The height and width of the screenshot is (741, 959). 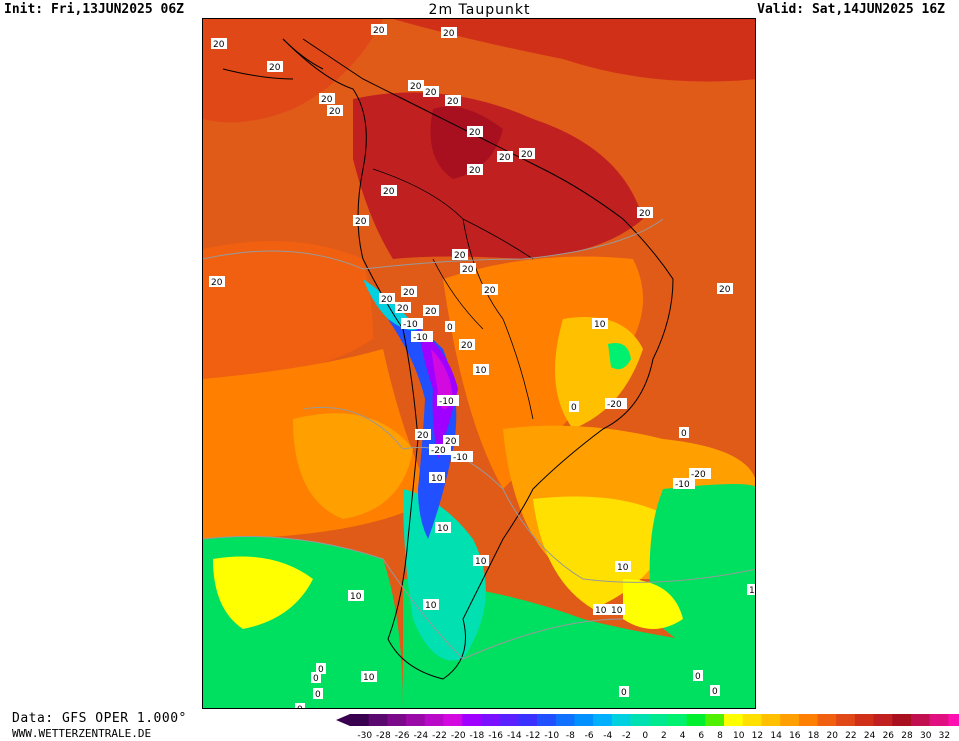 I want to click on color-scale-tick: -2, so click(x=626, y=736).